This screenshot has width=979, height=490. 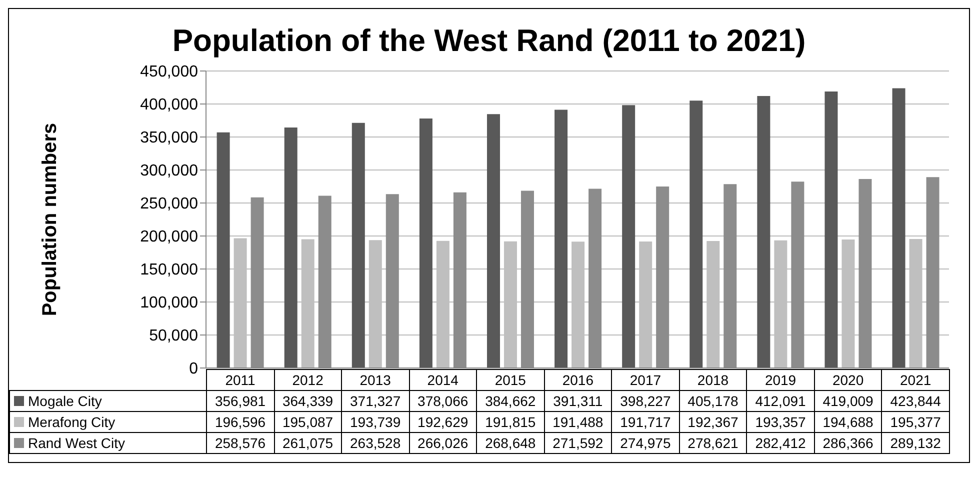 I want to click on y-tick-label: 250,000, so click(x=169, y=204).